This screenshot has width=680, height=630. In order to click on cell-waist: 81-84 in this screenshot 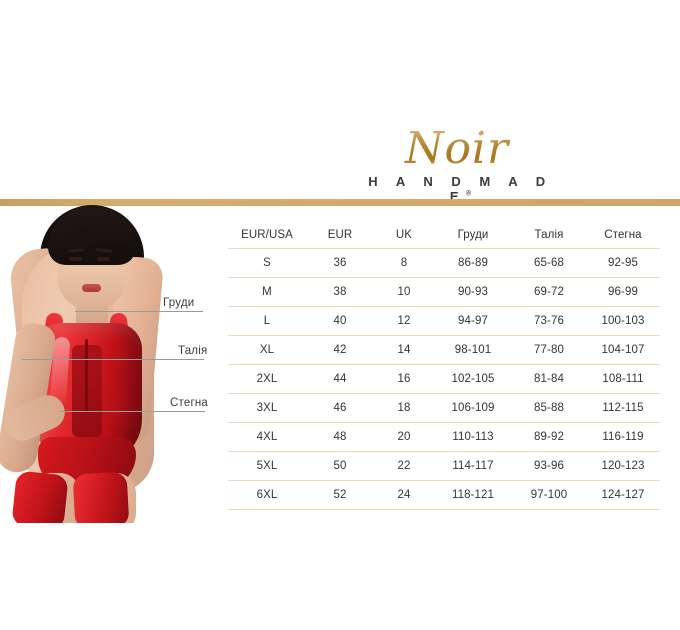, I will do `click(549, 379)`.